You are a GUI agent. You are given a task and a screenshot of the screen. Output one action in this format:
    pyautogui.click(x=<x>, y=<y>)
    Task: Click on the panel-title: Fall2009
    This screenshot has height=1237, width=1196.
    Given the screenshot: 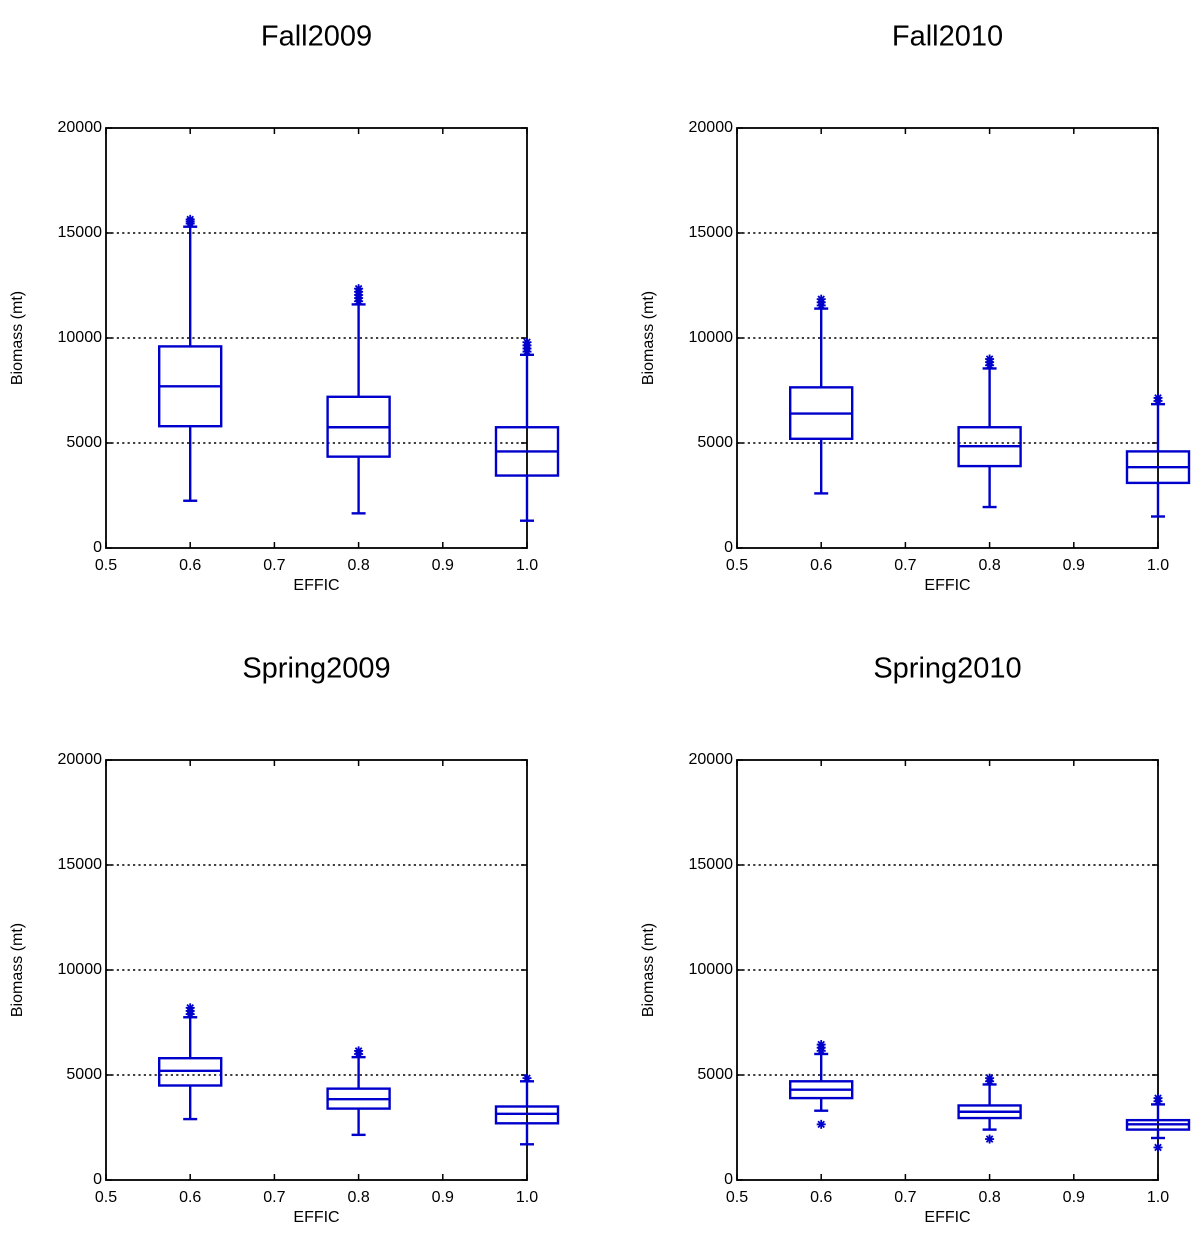 What is the action you would take?
    pyautogui.click(x=316, y=37)
    